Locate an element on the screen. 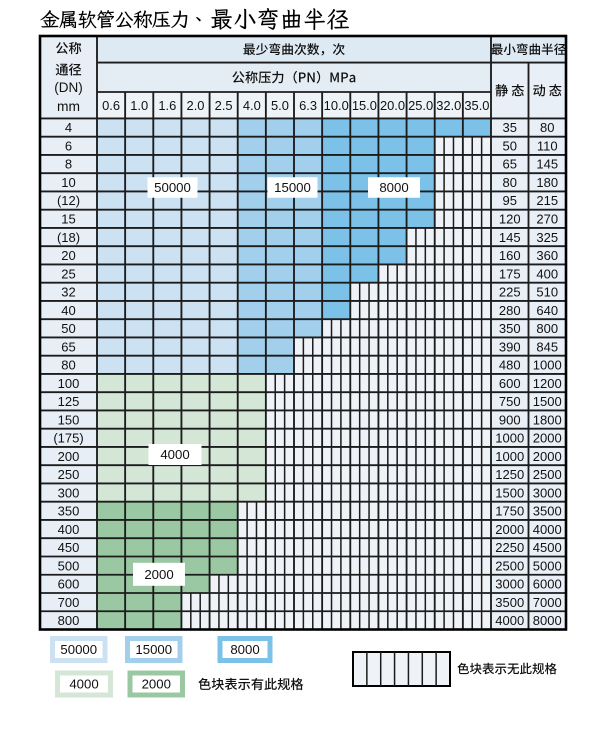 Image resolution: width=600 pixels, height=743 pixels. svg-text: 1800 is located at coordinates (547, 419).